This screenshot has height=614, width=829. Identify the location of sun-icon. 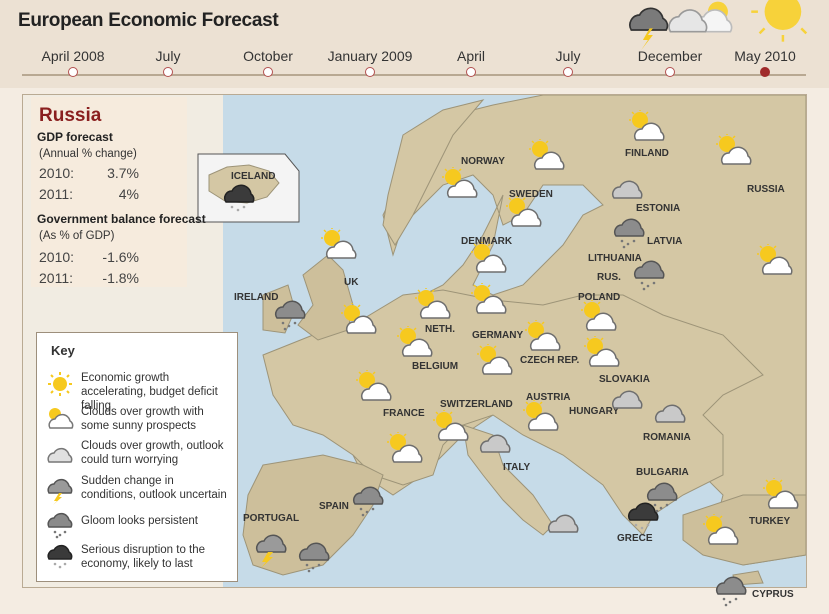
(60, 384).